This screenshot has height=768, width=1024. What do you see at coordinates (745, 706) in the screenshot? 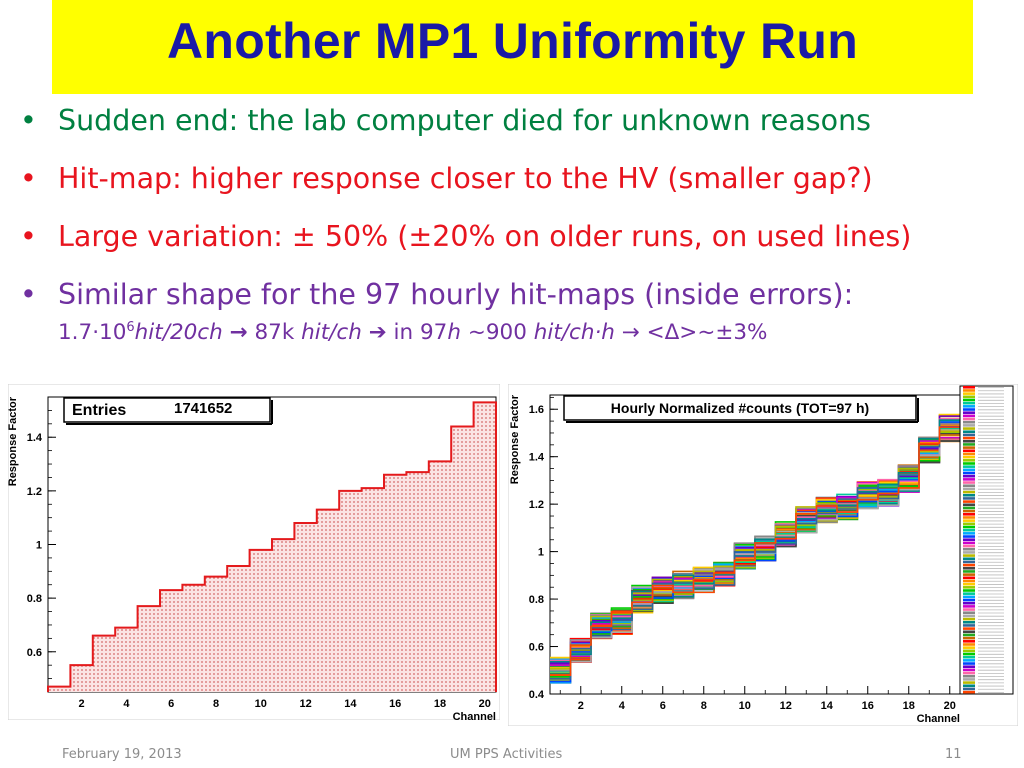
I see `cr-xtick-label: 10` at bounding box center [745, 706].